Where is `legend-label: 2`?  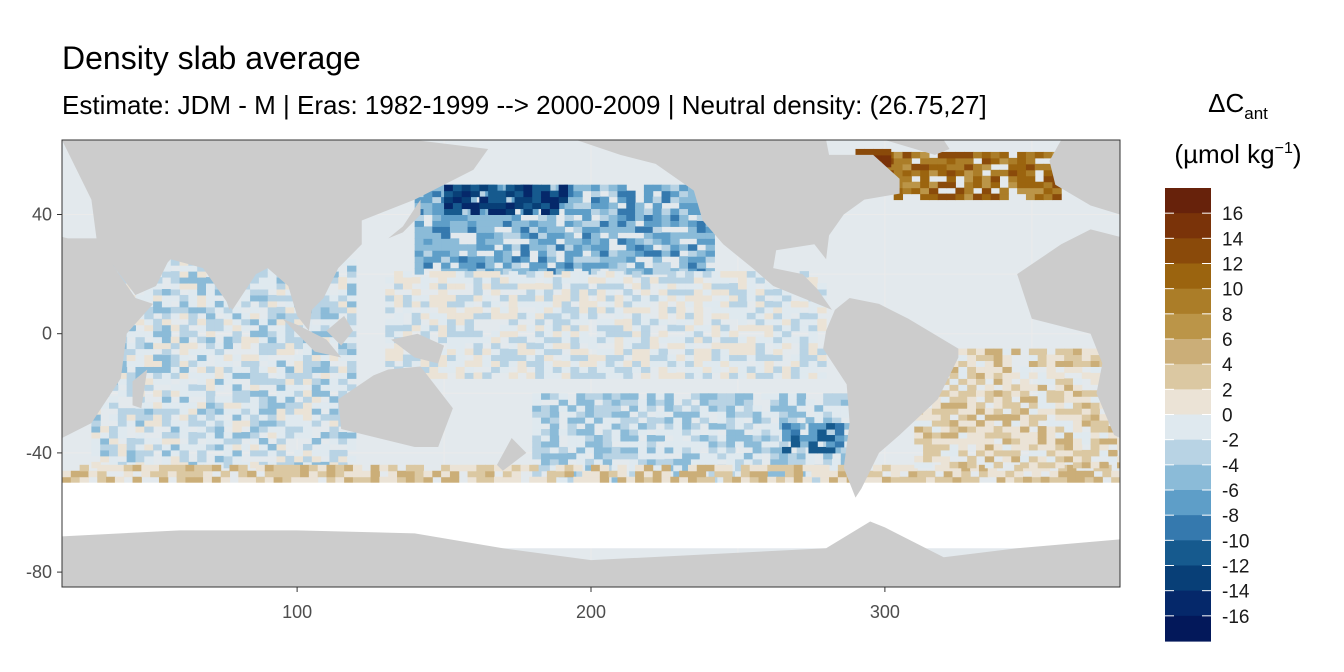
legend-label: 2 is located at coordinates (1227, 390).